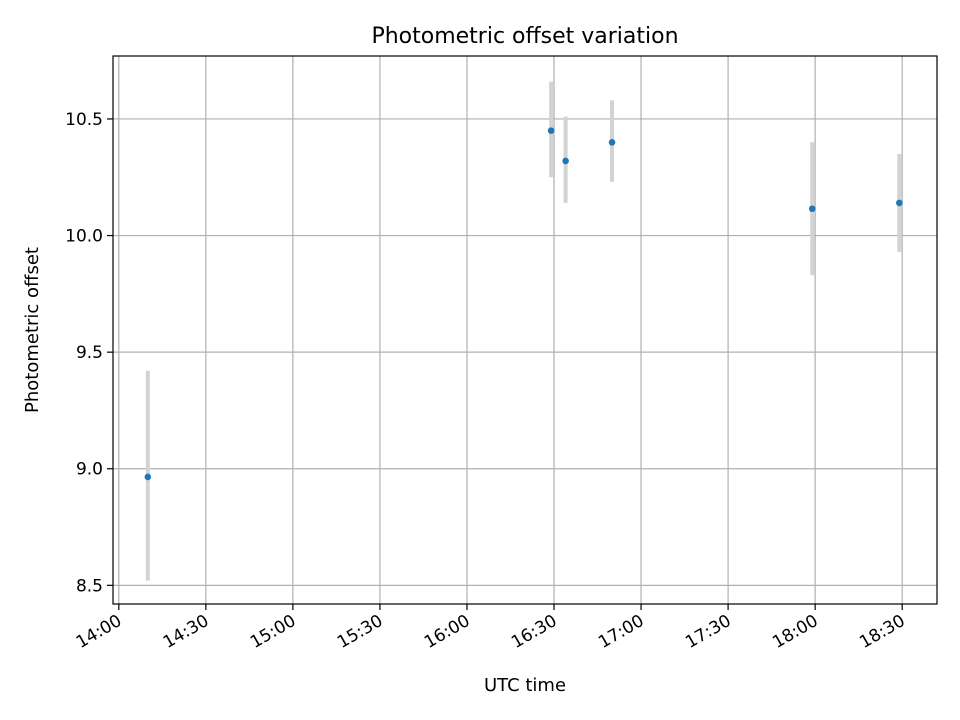  What do you see at coordinates (708, 632) in the screenshot?
I see `x-tick-label: 17:30` at bounding box center [708, 632].